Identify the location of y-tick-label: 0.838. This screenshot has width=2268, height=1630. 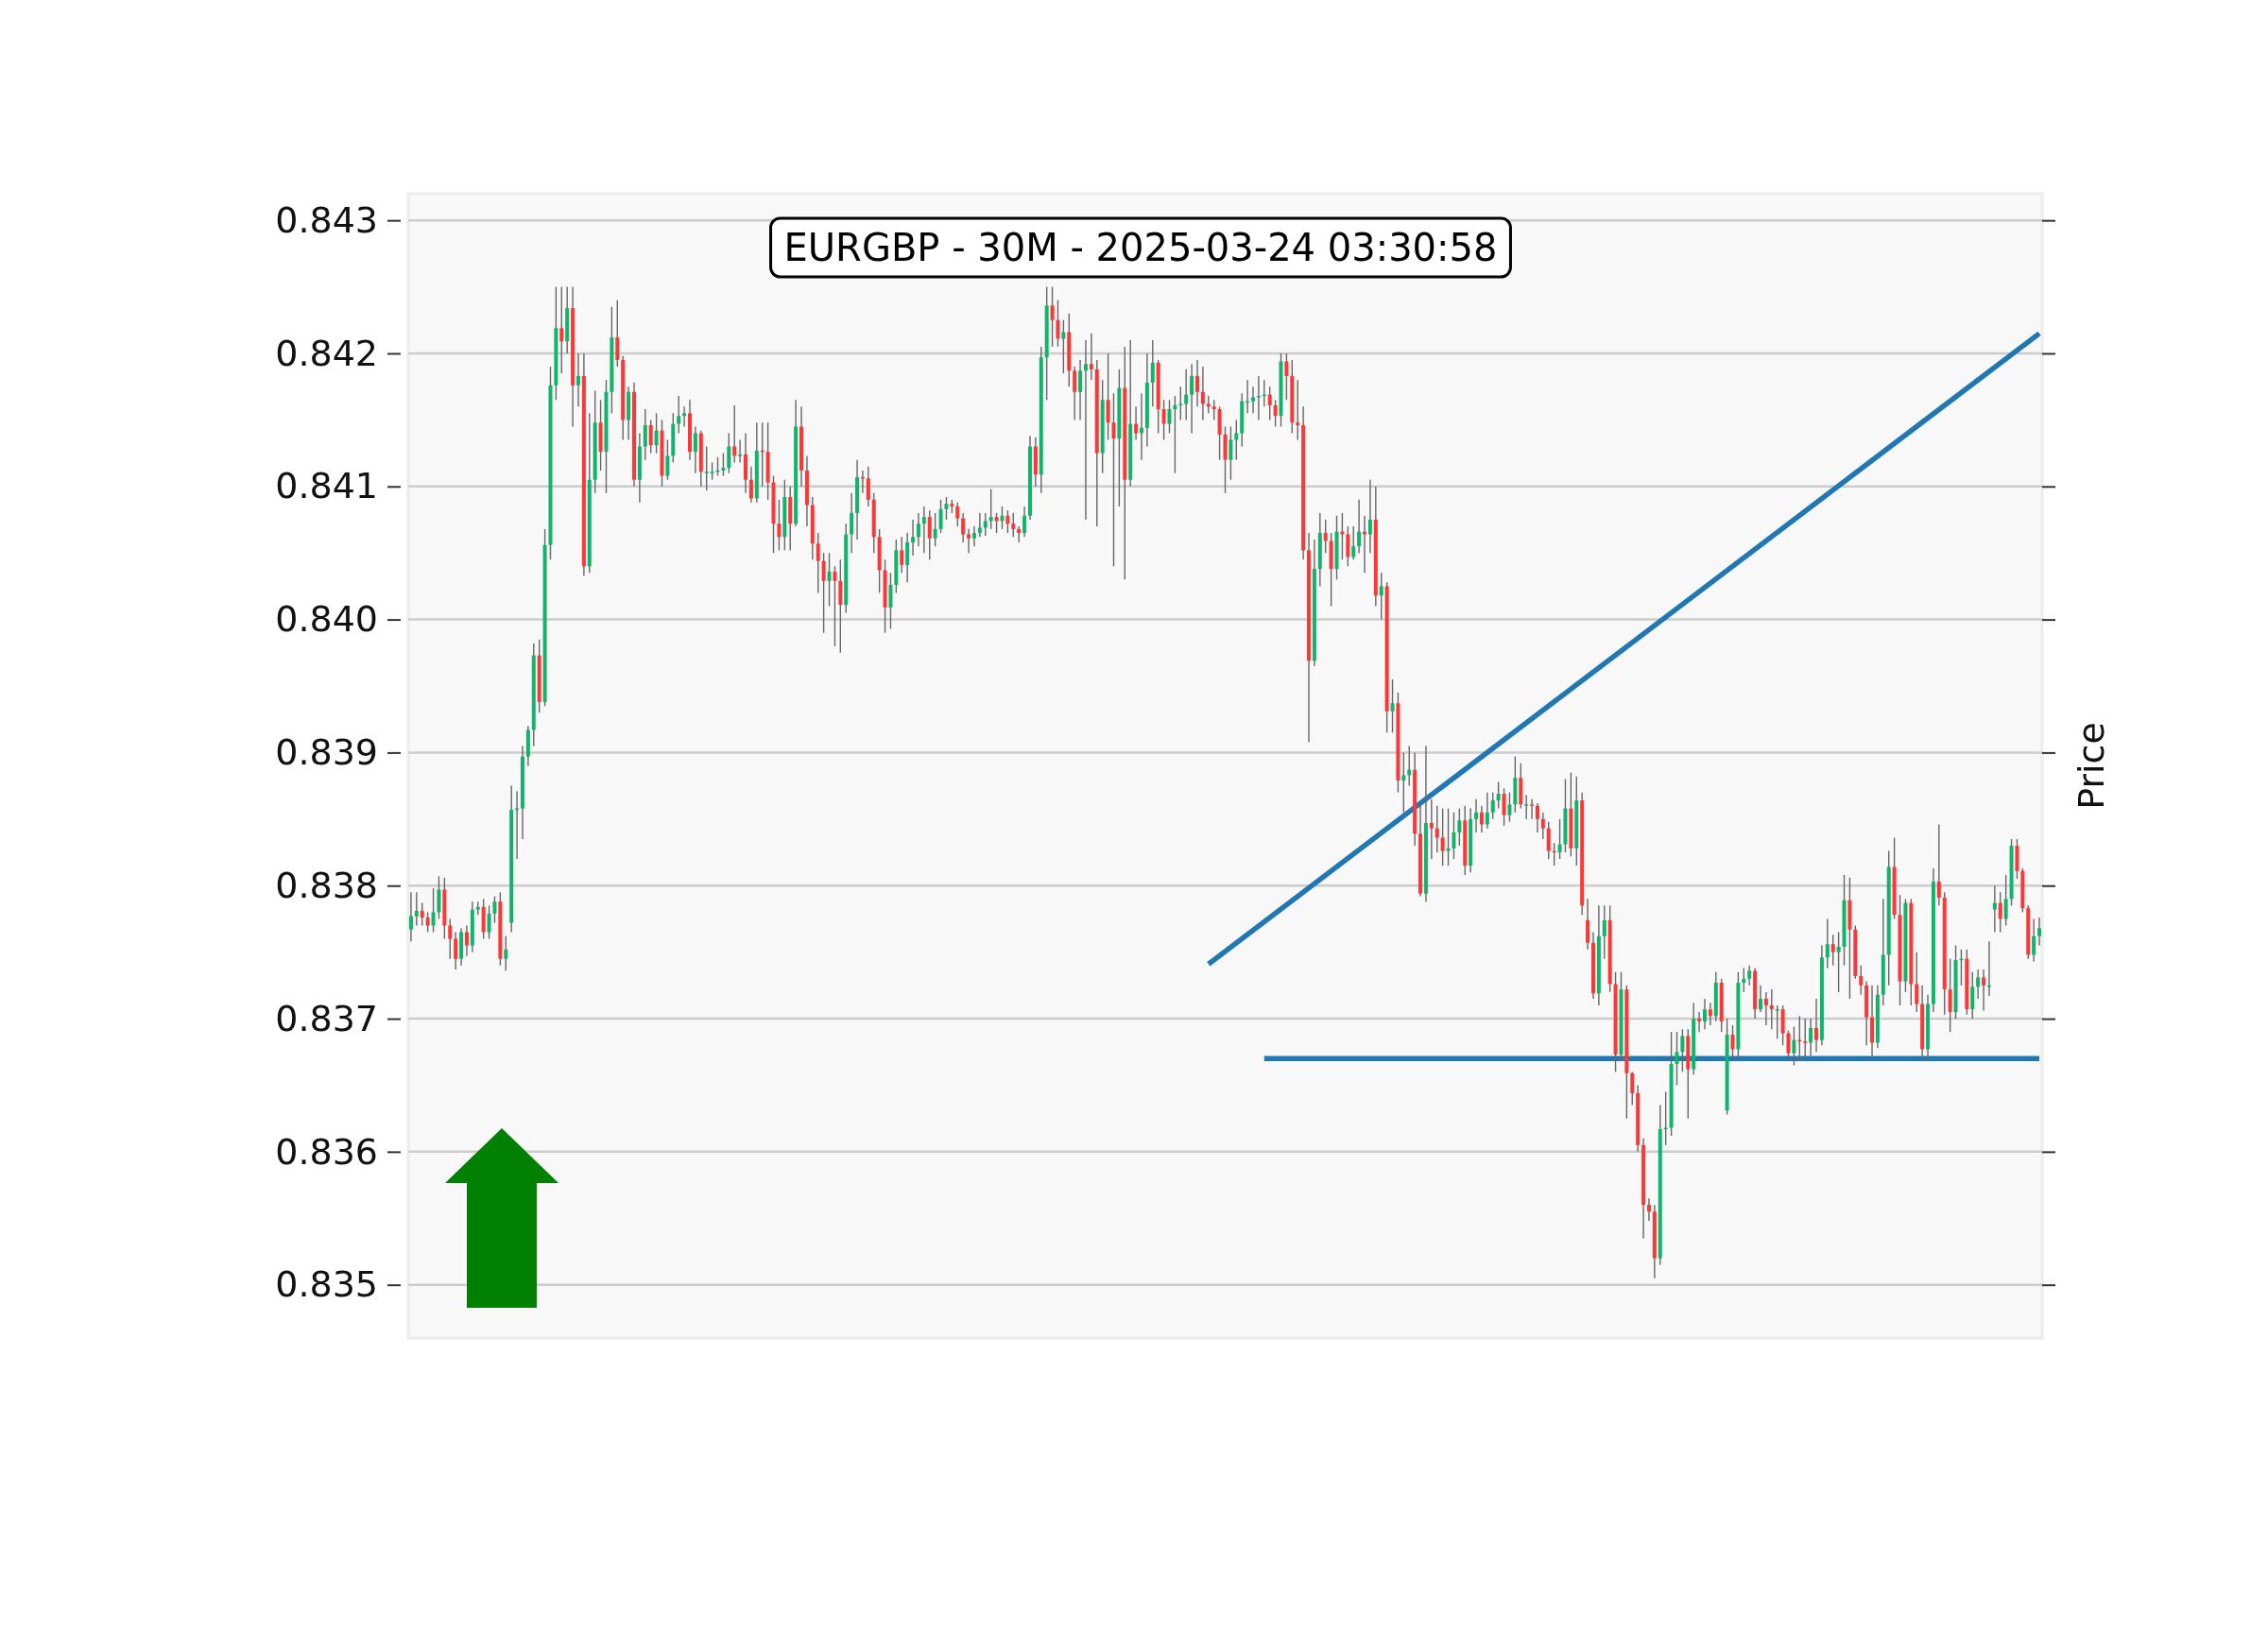
(326, 885).